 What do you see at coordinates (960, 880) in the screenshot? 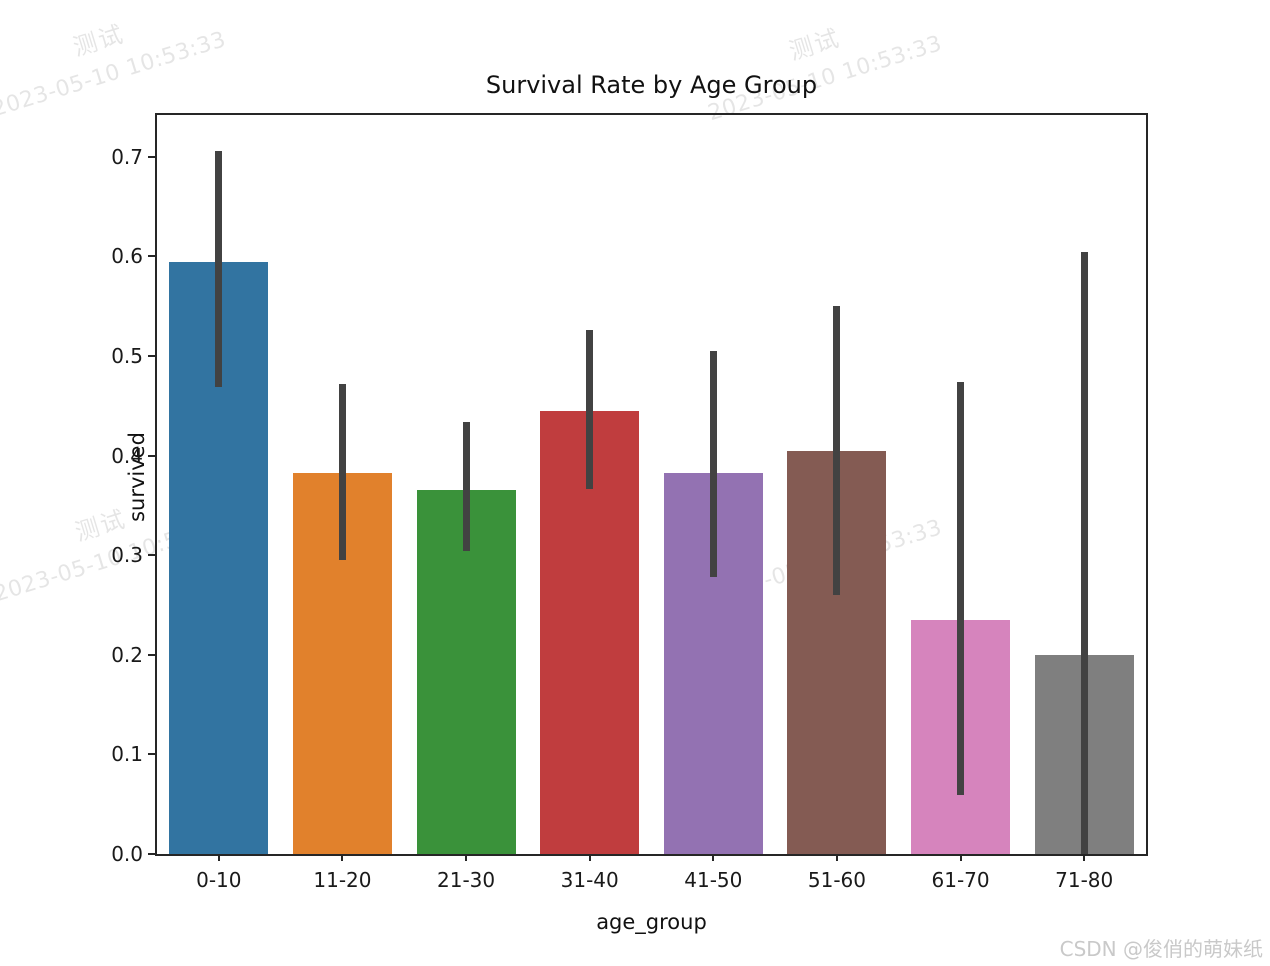
I see `x-tick-label: 61-70` at bounding box center [960, 880].